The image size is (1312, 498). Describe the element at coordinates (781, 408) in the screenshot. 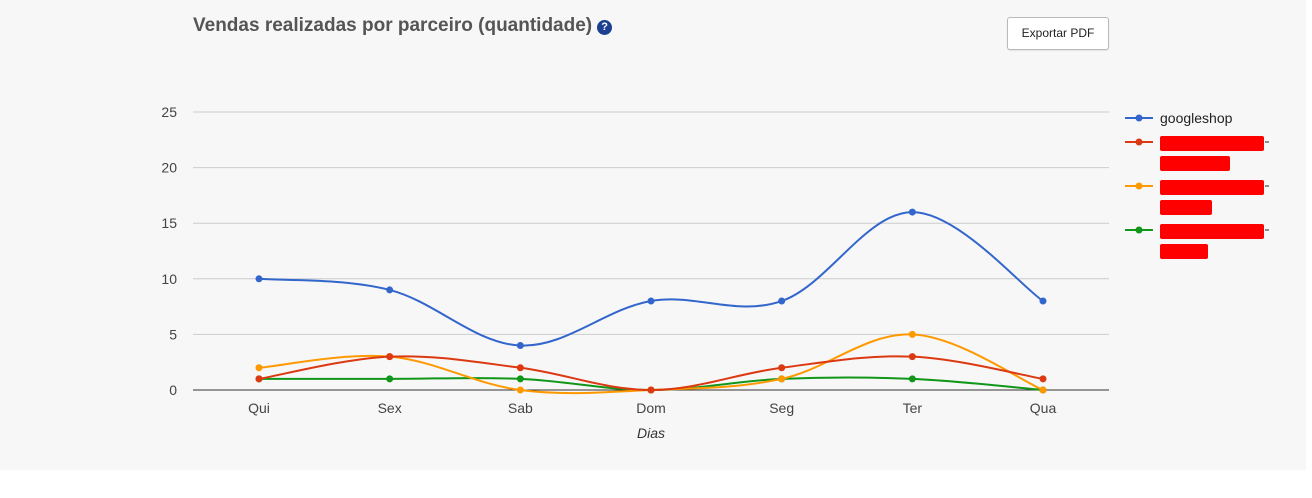

I see `x-tick-label: Seg` at that location.